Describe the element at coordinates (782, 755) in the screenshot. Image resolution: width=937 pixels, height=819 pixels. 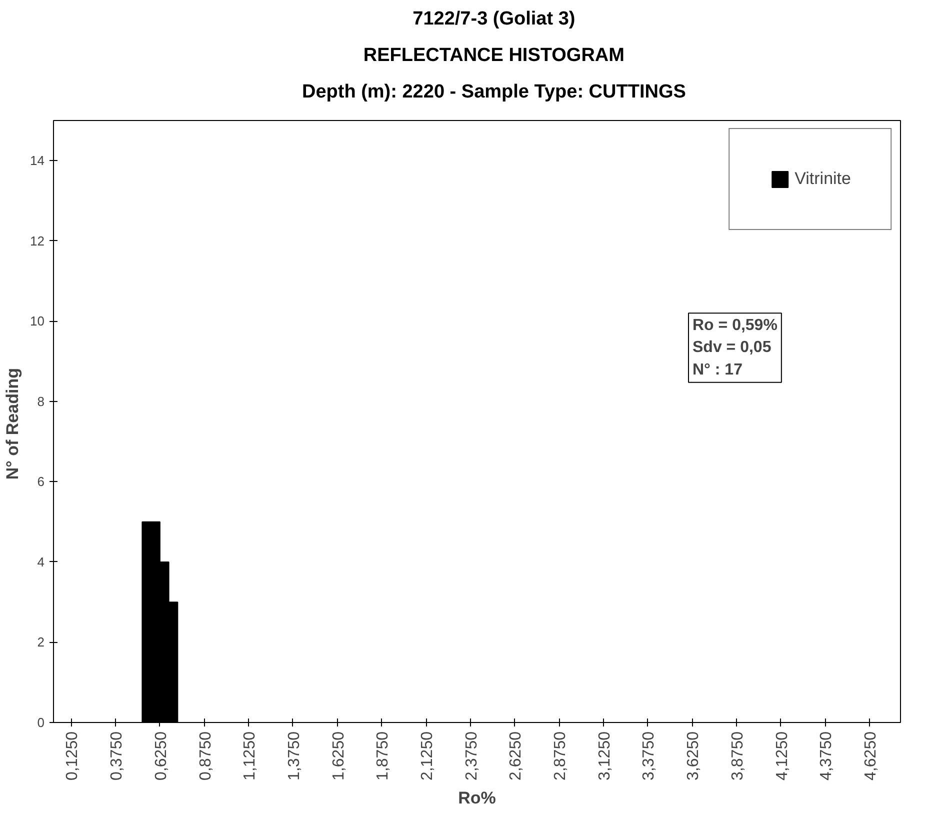
I see `x-tick-label: 4,1250` at that location.